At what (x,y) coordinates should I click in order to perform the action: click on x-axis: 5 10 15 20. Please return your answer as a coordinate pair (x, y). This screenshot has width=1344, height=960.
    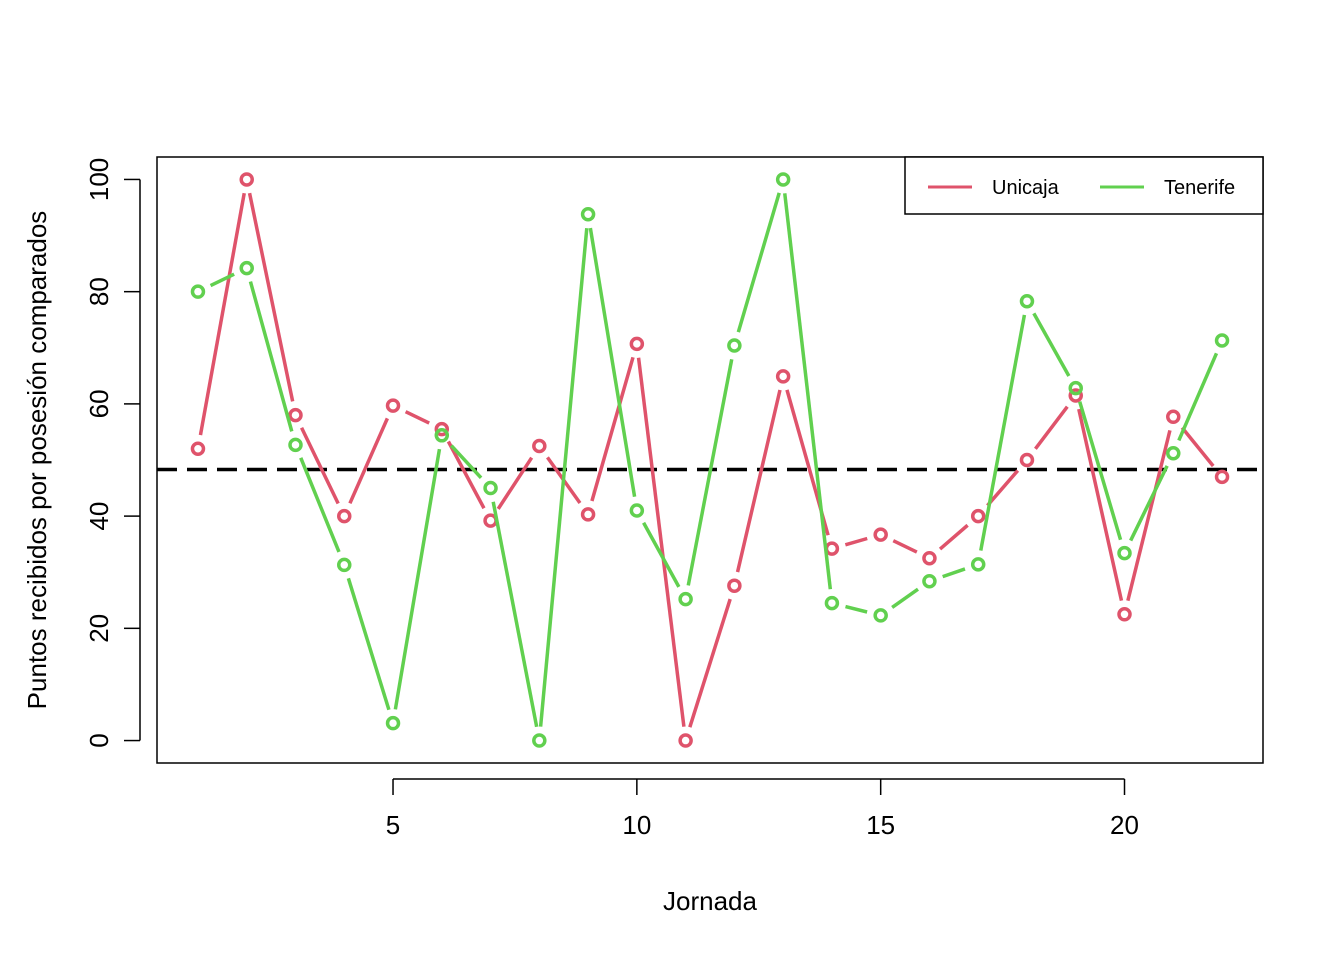
    Looking at the image, I should click on (762, 809).